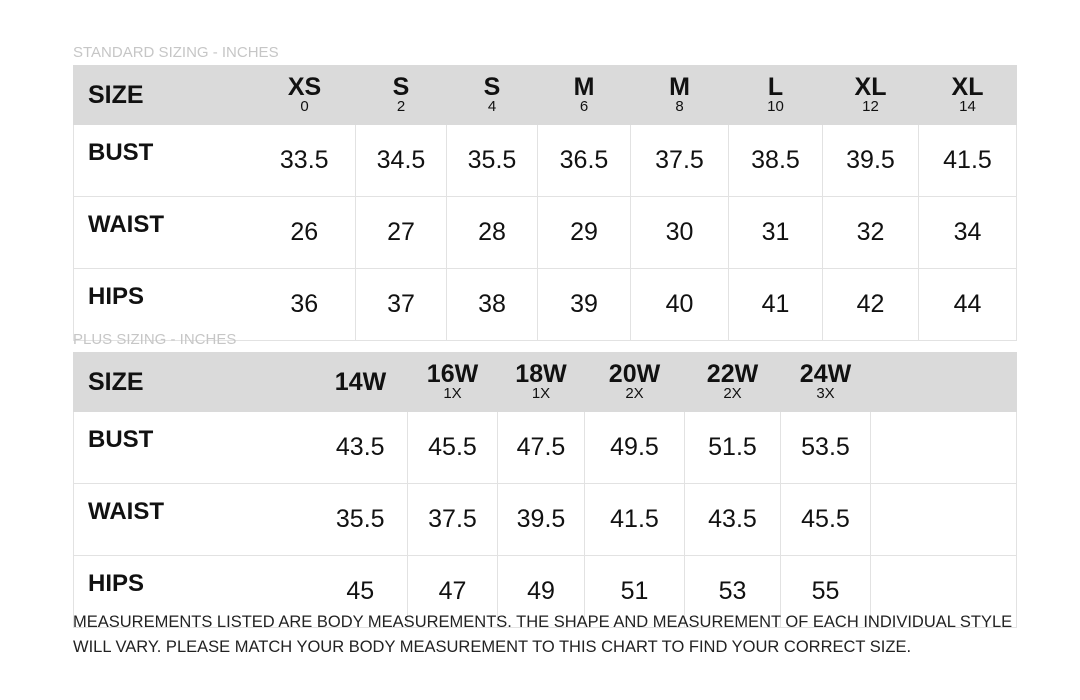 Image resolution: width=1080 pixels, height=700 pixels. What do you see at coordinates (870, 106) in the screenshot?
I see `size-number: 12` at bounding box center [870, 106].